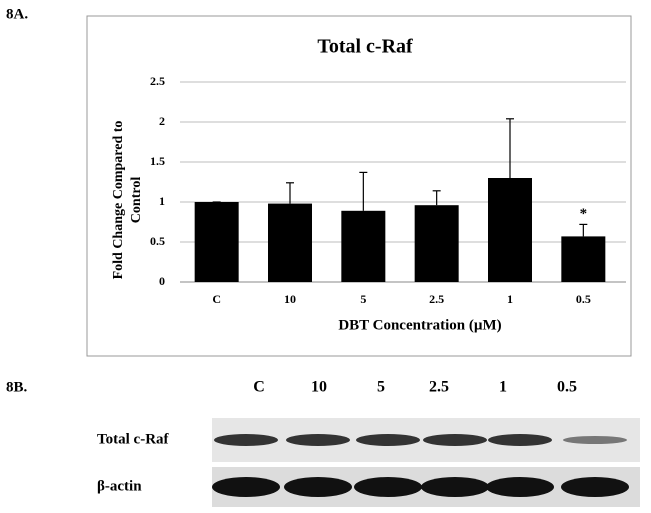 The image size is (651, 513). What do you see at coordinates (567, 387) in the screenshot?
I see `lane-label: 0.5` at bounding box center [567, 387].